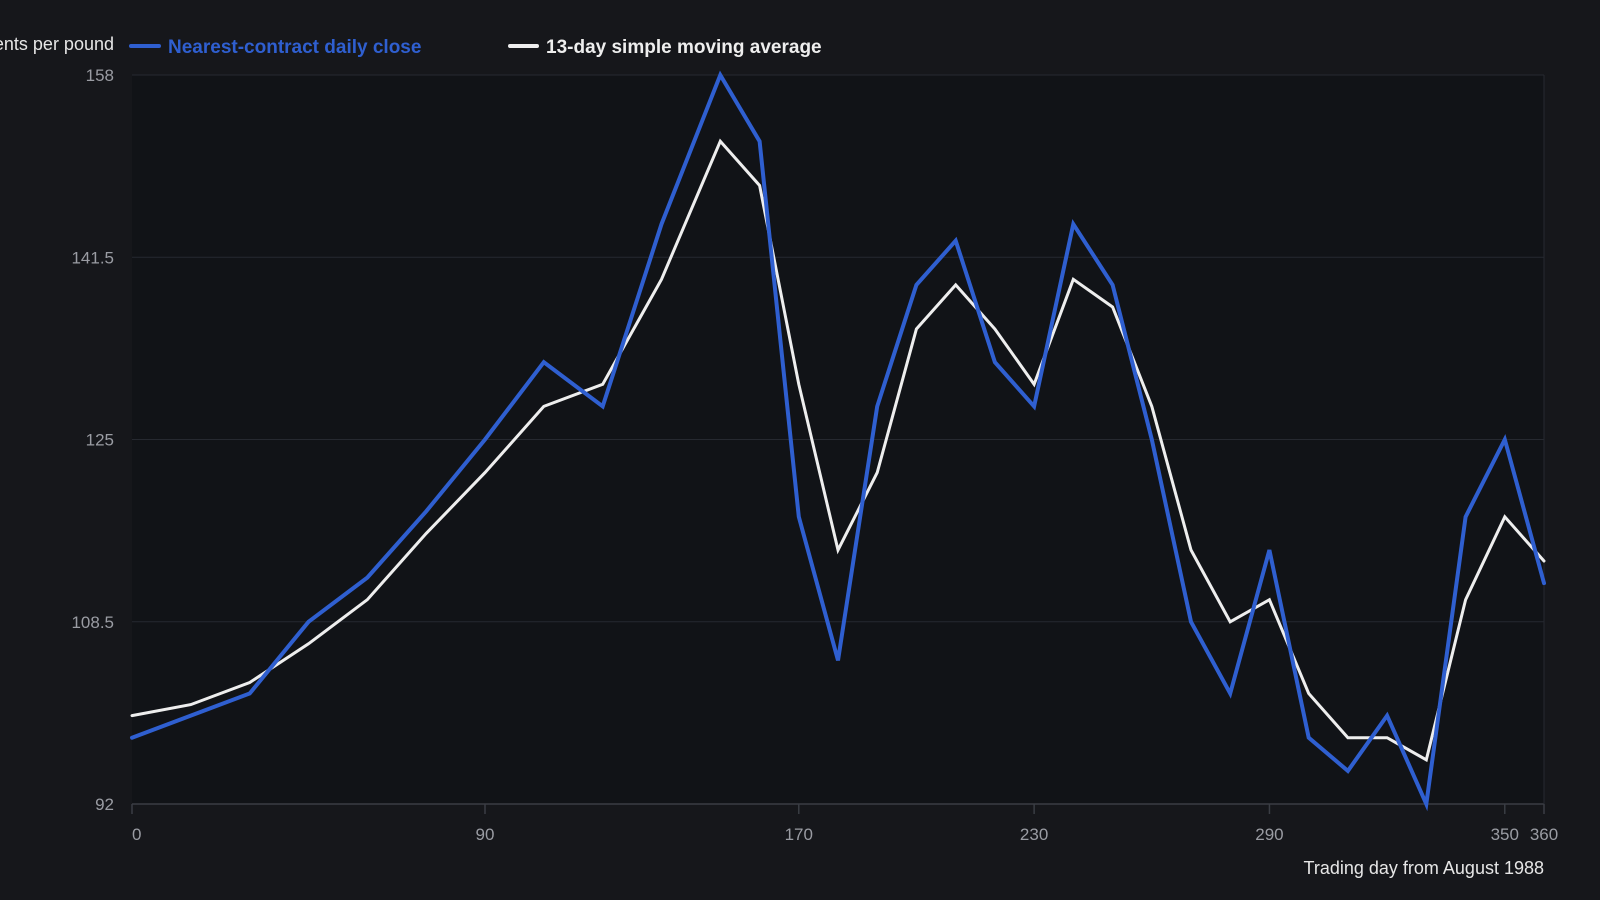  I want to click on legend-label-sma: 13-day simple moving average, so click(684, 47).